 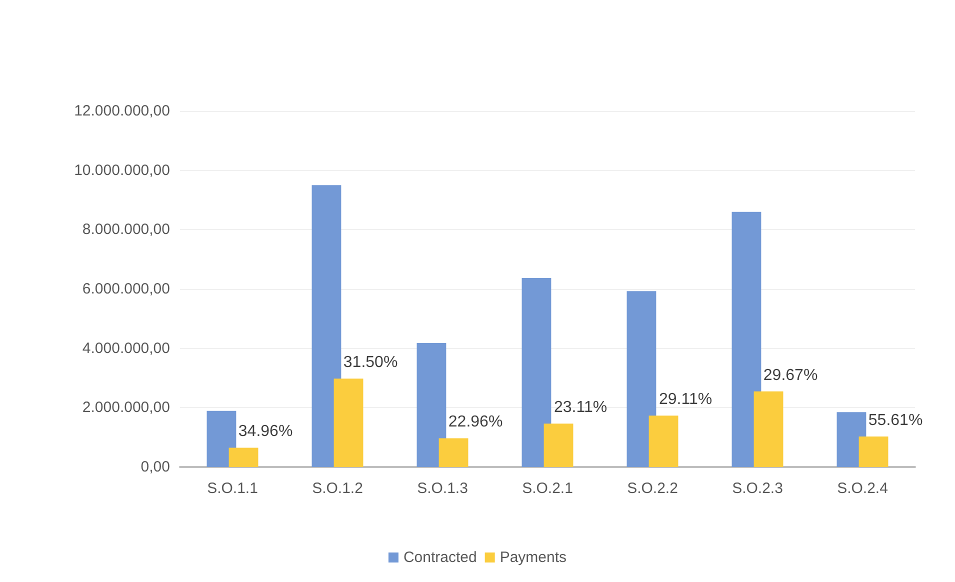 What do you see at coordinates (895, 420) in the screenshot?
I see `annotation: 55.61%` at bounding box center [895, 420].